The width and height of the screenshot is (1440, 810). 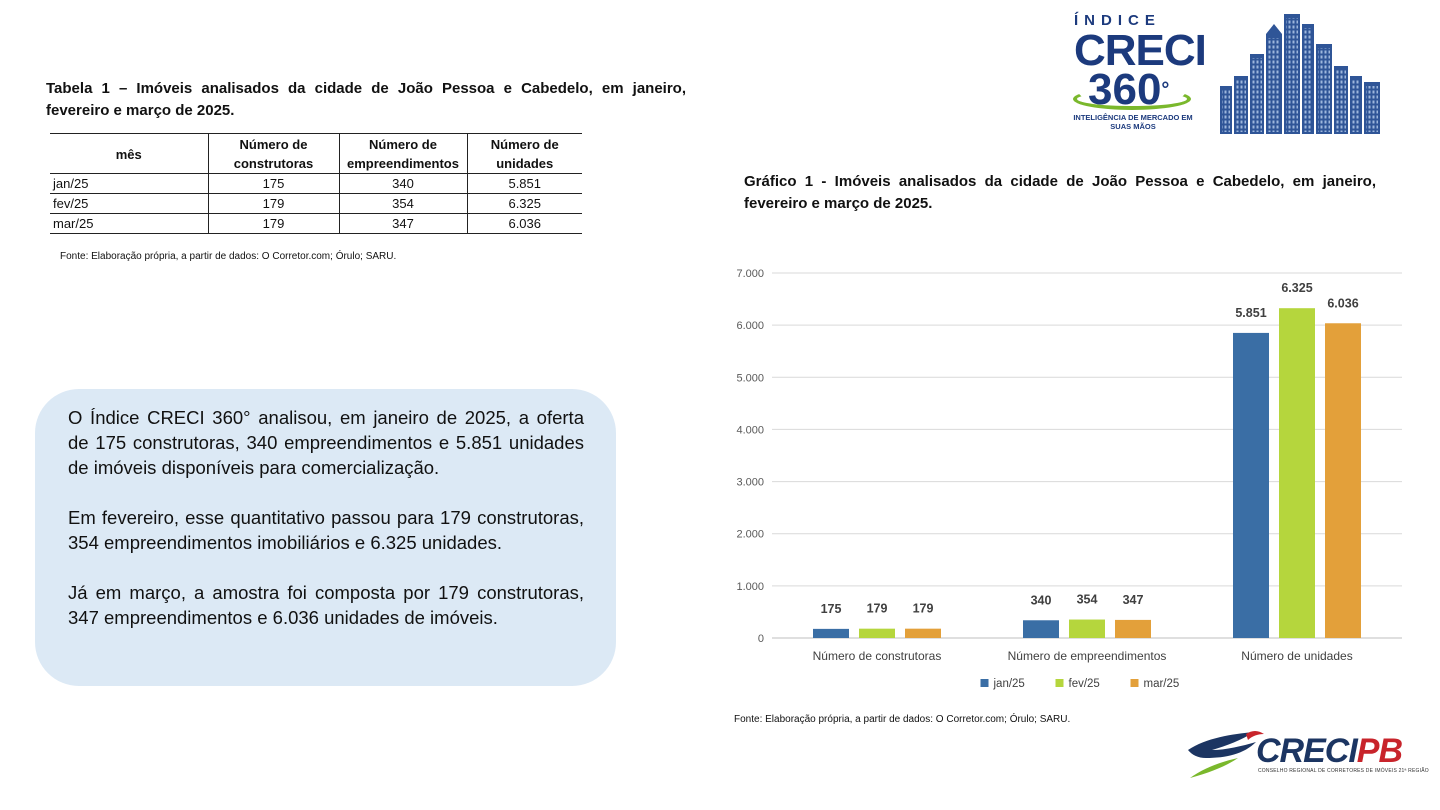 What do you see at coordinates (831, 609) in the screenshot?
I see `data-label: 175` at bounding box center [831, 609].